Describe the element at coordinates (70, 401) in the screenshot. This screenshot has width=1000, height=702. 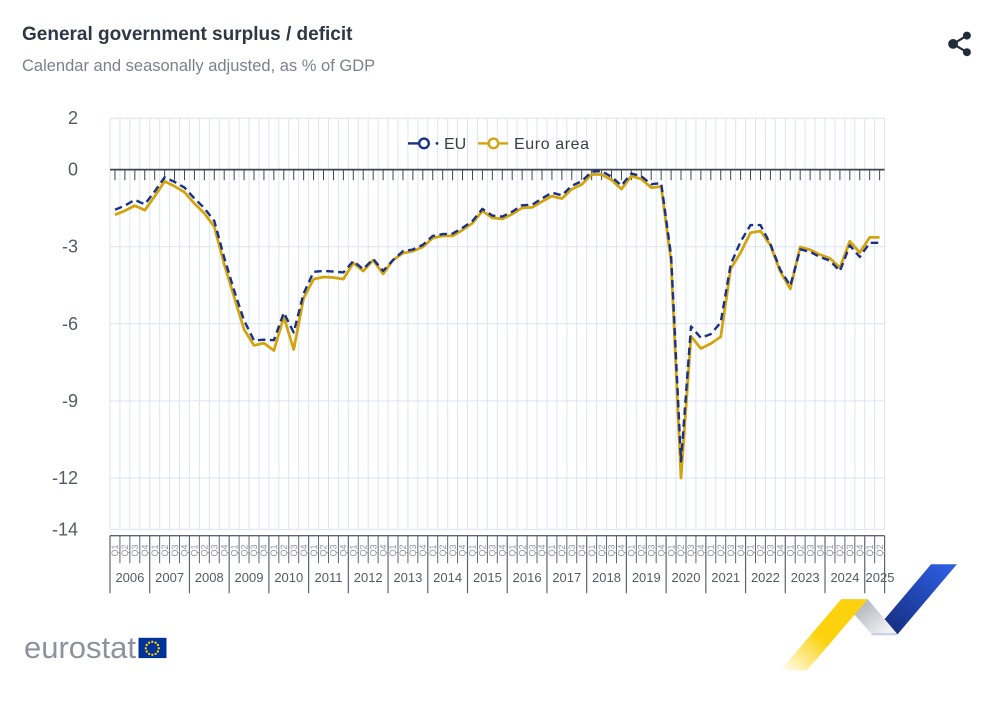
I see `svg-text: -9` at that location.